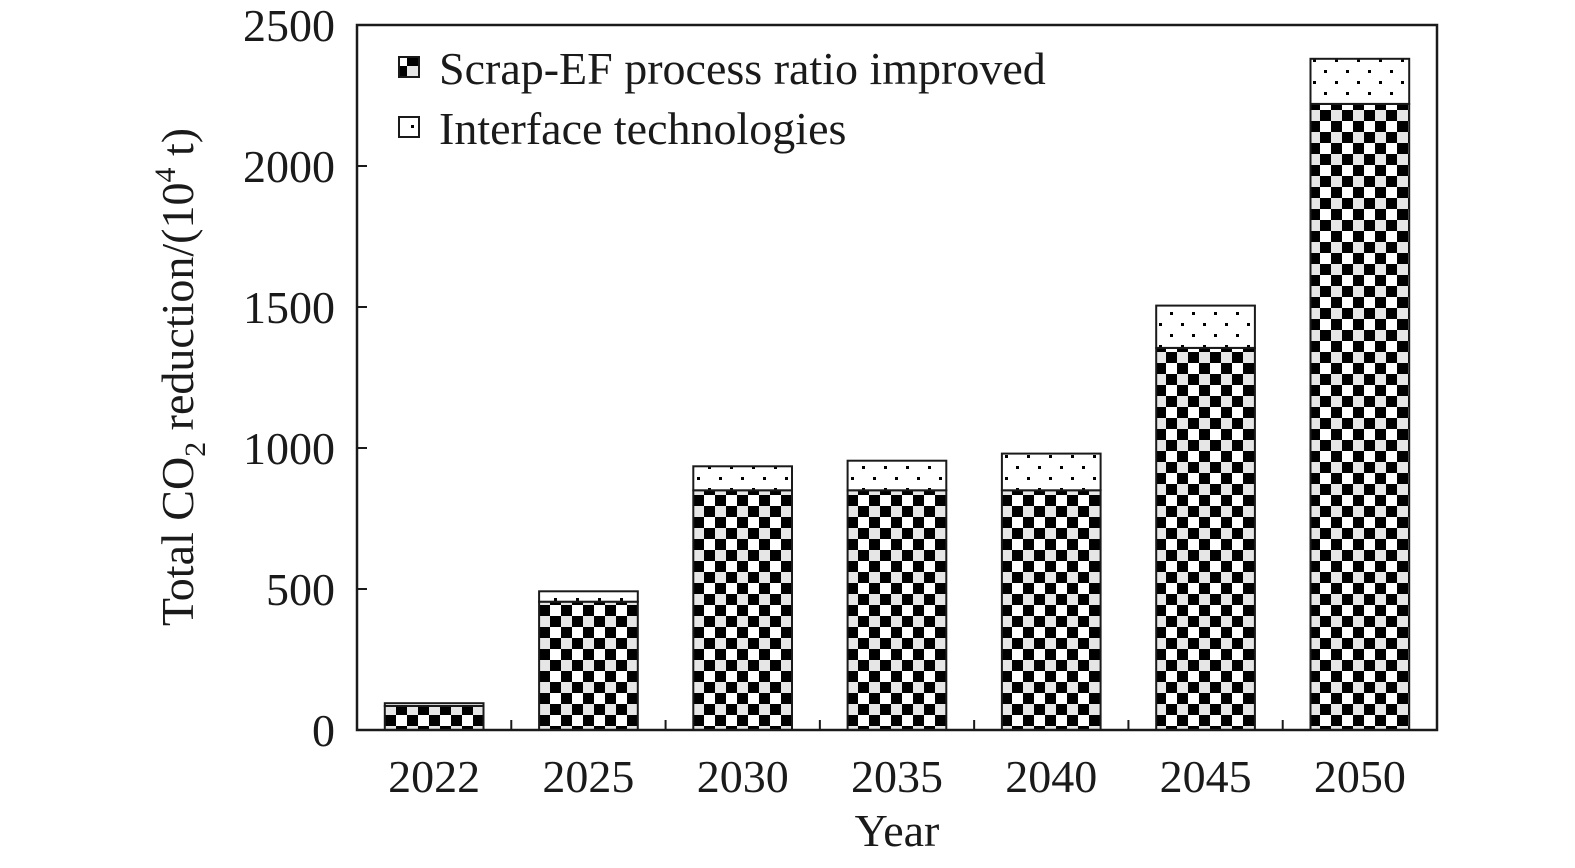 The image size is (1575, 868). Describe the element at coordinates (1206, 776) in the screenshot. I see `x-tick-label-2045: 2045` at that location.